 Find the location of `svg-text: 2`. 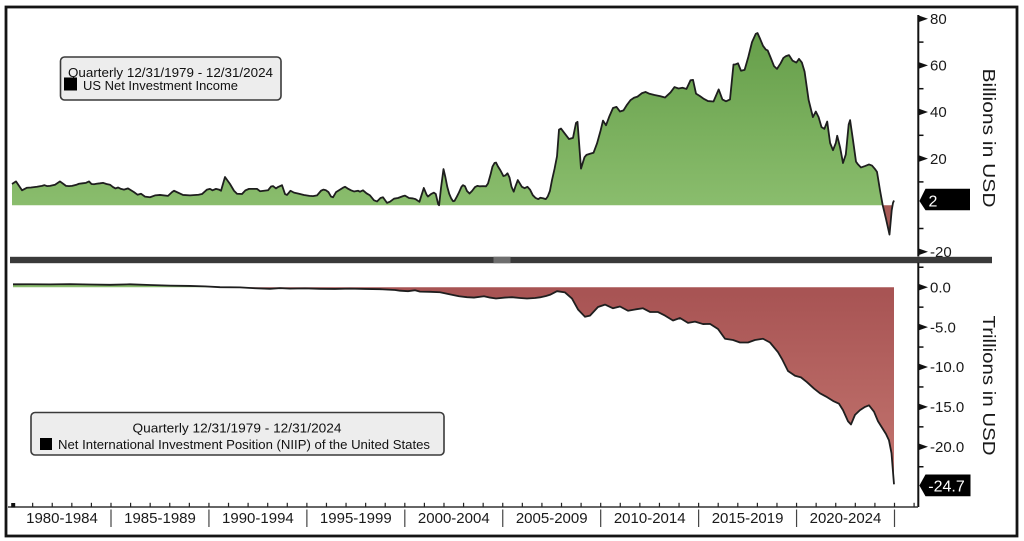

svg-text: 2 is located at coordinates (933, 201).